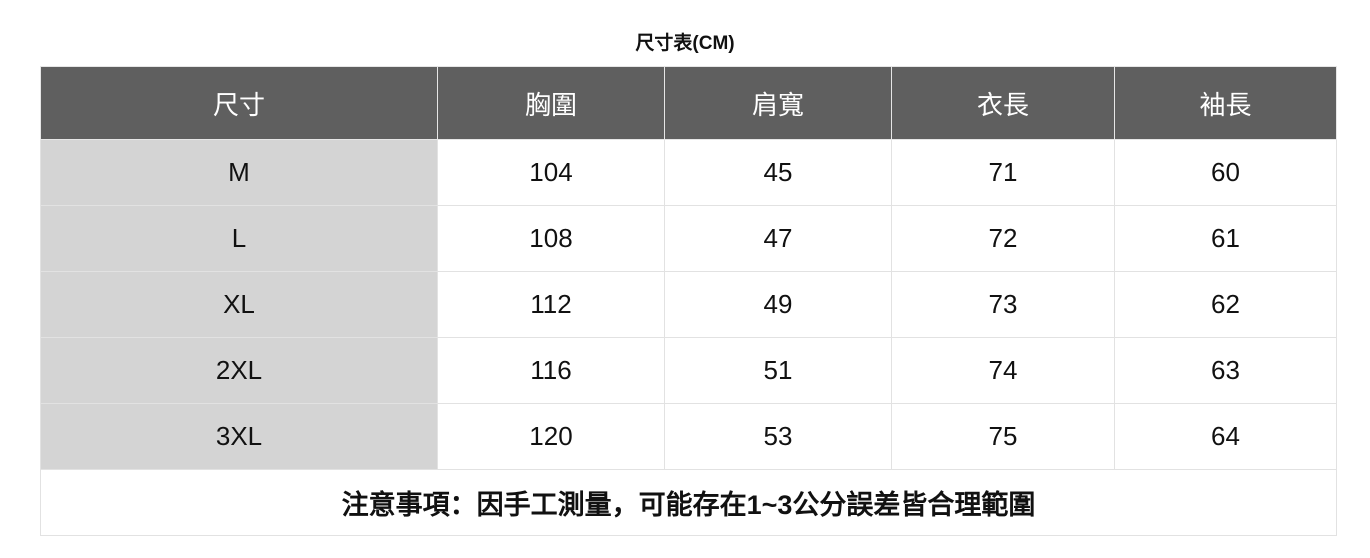  What do you see at coordinates (239, 172) in the screenshot?
I see `cell-size: M` at bounding box center [239, 172].